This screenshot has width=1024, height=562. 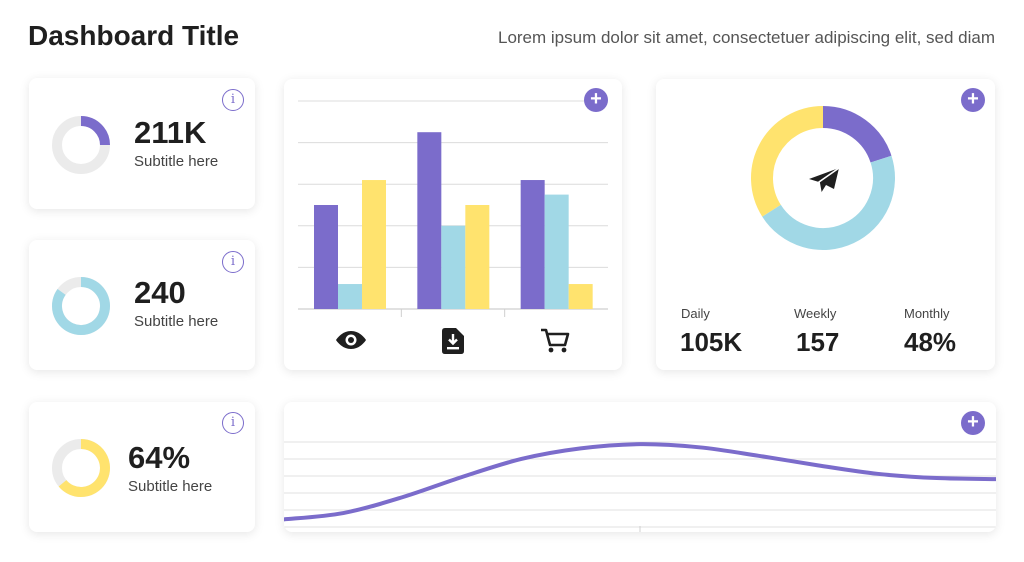 I want to click on line-series, so click(x=640, y=482).